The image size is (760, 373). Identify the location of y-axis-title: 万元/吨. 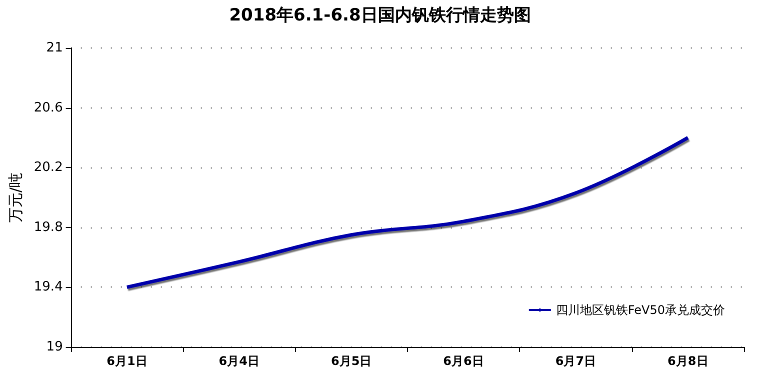
(15, 197).